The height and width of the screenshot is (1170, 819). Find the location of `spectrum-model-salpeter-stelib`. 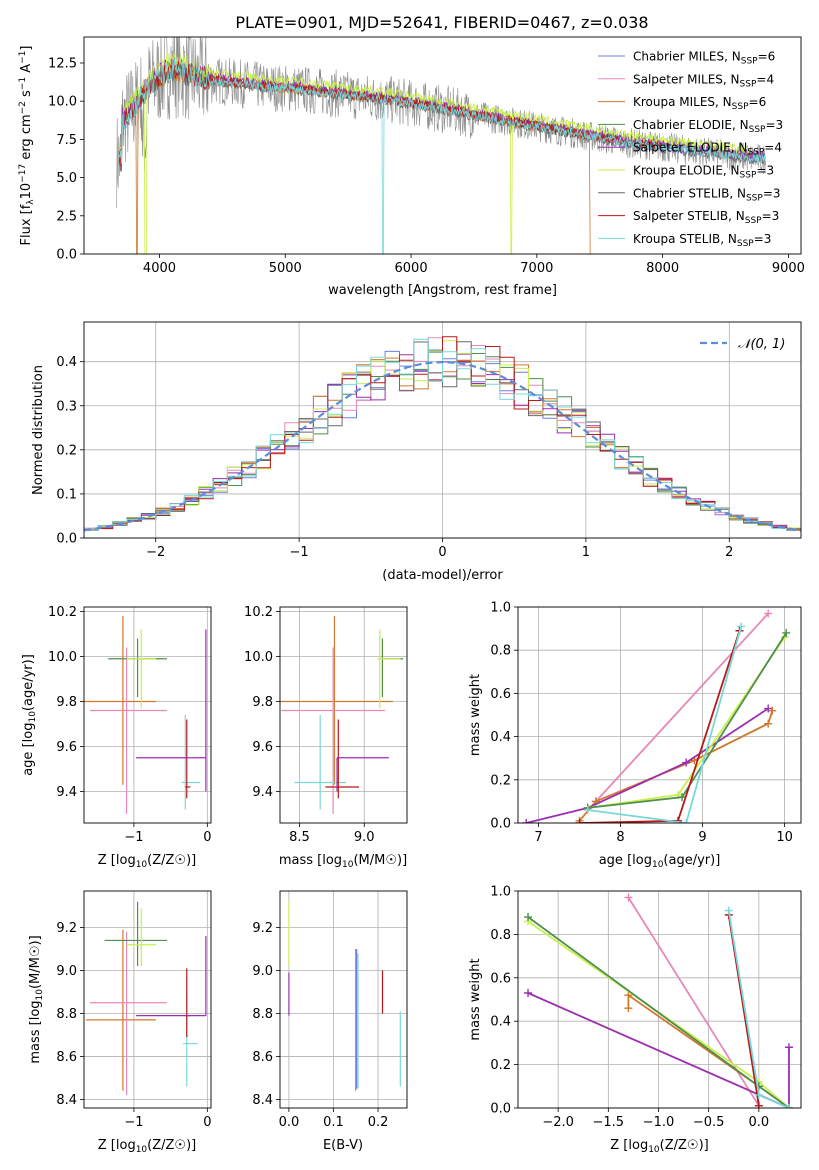

spectrum-model-salpeter-stelib is located at coordinates (390, 113).